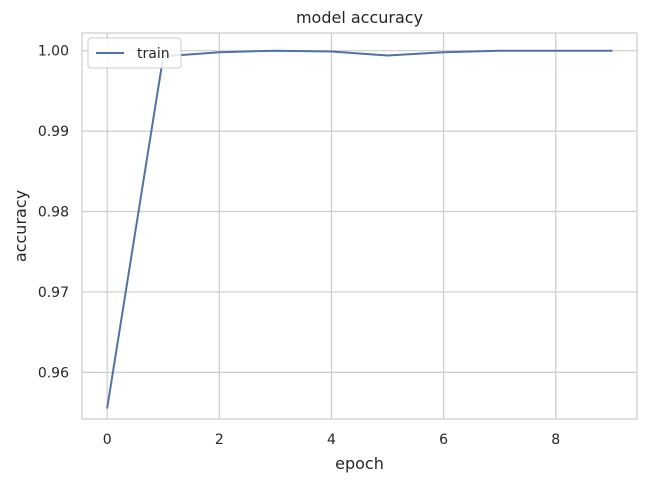 The width and height of the screenshot is (647, 486). I want to click on chart-title: model accuracy, so click(359, 17).